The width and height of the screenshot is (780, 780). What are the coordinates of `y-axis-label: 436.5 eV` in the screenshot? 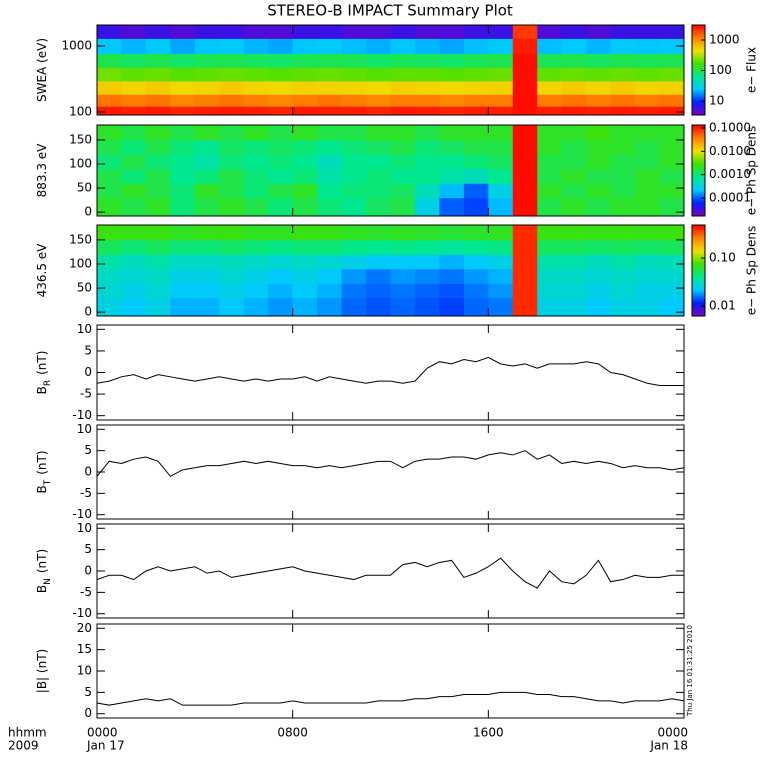 It's located at (42, 270).